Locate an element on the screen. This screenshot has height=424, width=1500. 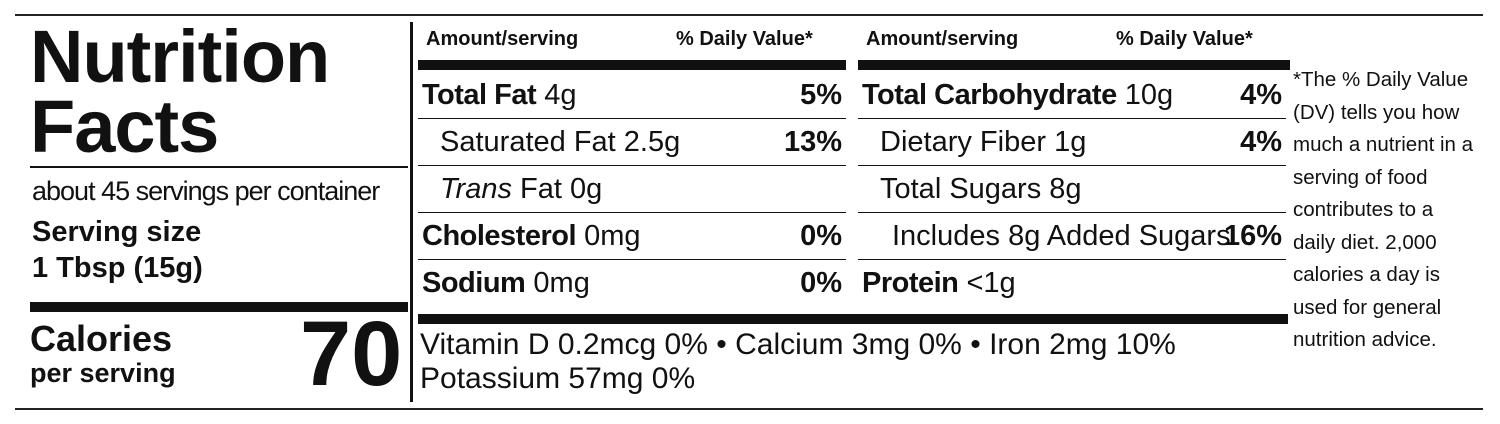
nutrient-amount: 8g is located at coordinates (1065, 189).